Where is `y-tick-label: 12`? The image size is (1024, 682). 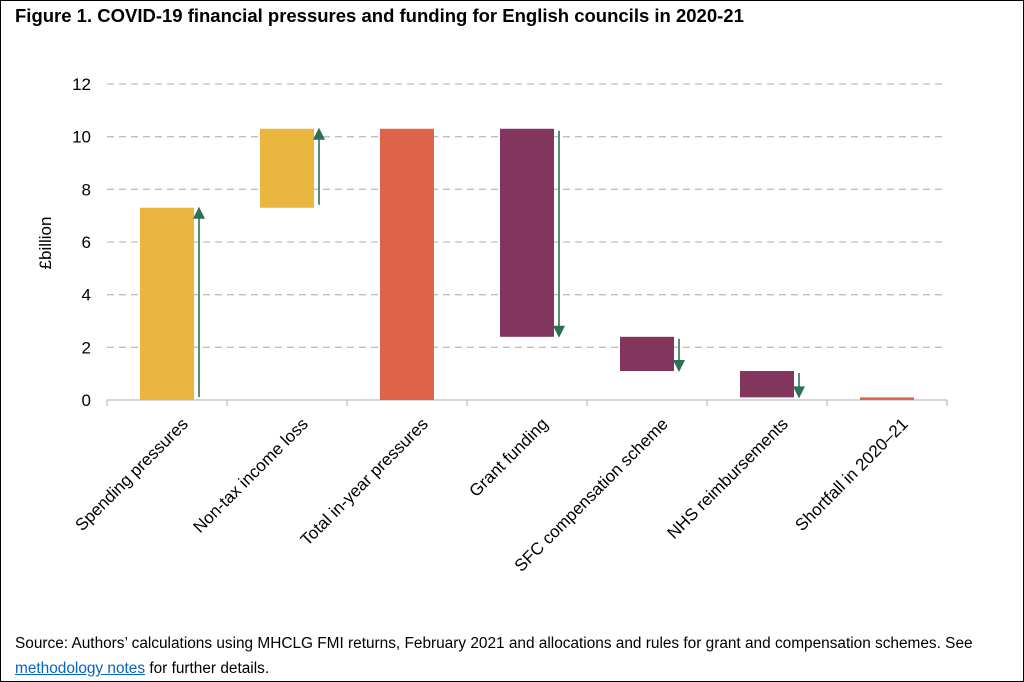
y-tick-label: 12 is located at coordinates (81, 84).